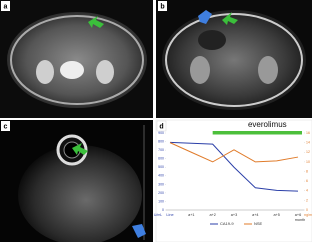  What do you see at coordinates (161, 159) in the screenshot?
I see `y-tick-label: 600` at bounding box center [161, 159].